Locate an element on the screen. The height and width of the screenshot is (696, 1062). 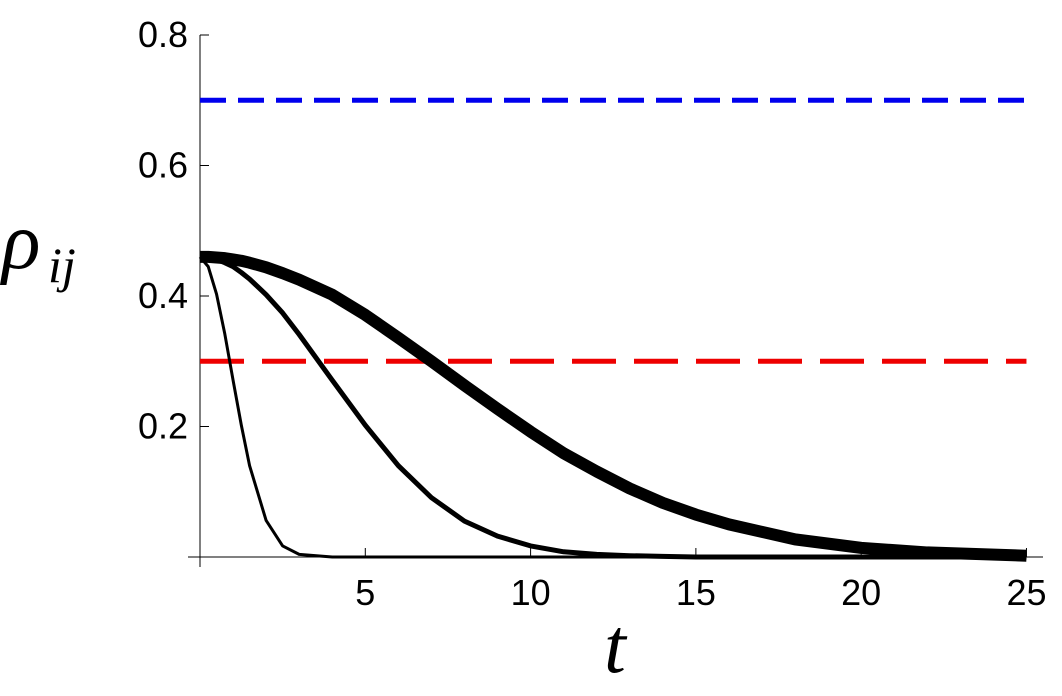
x-tick-label: 25 is located at coordinates (1026, 592).